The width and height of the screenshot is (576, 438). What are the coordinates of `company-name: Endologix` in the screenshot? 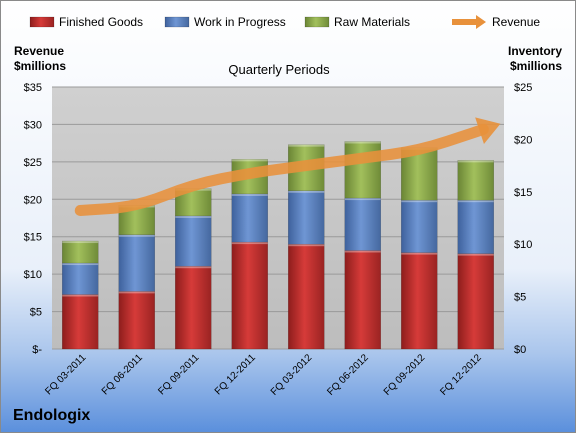 It's located at (51, 415).